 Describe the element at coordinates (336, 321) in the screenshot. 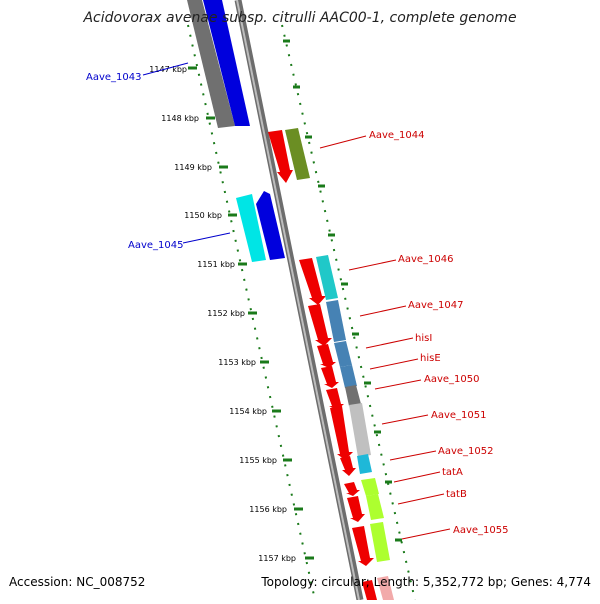

I see `feature-aave-1047-cog` at that location.